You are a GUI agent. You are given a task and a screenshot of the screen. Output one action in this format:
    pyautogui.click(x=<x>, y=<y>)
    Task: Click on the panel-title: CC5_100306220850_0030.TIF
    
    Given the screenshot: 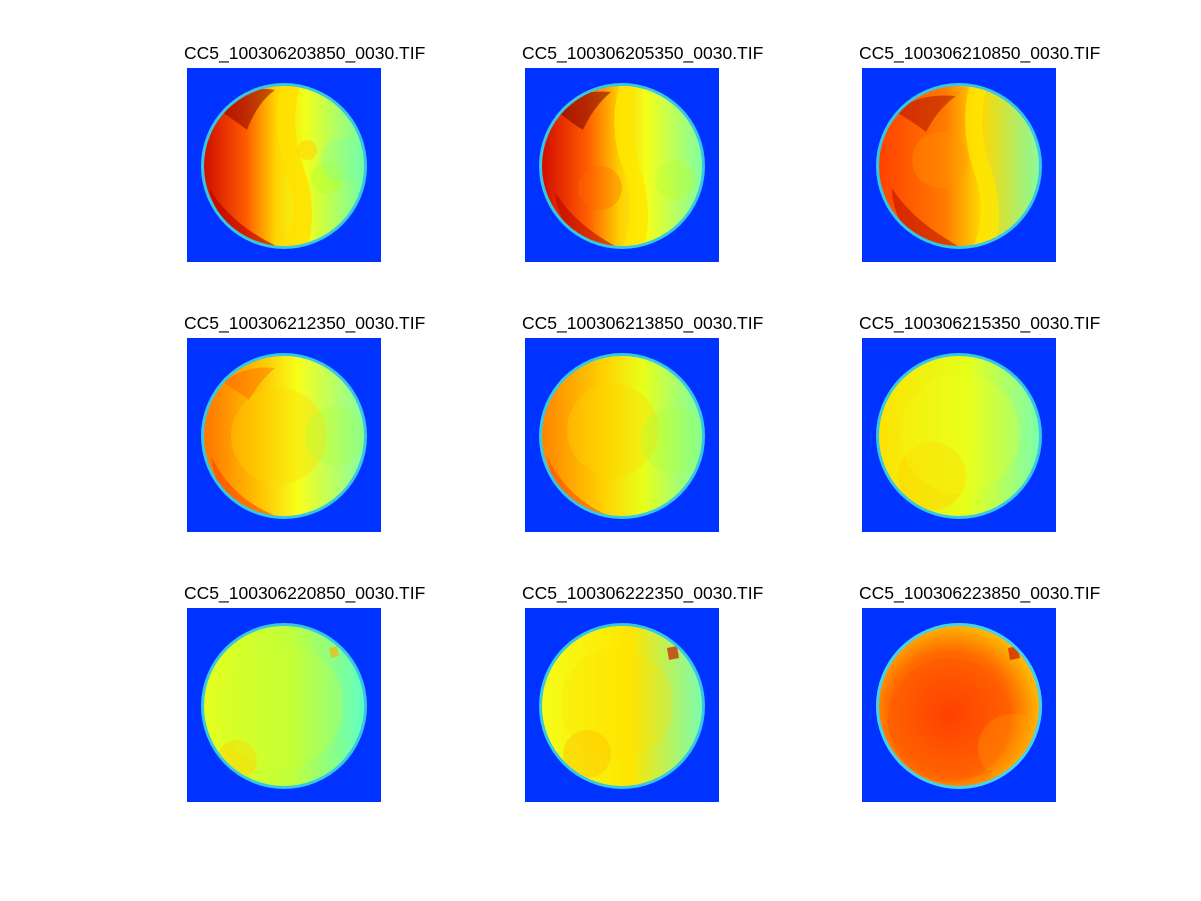 What is the action you would take?
    pyautogui.click(x=305, y=593)
    